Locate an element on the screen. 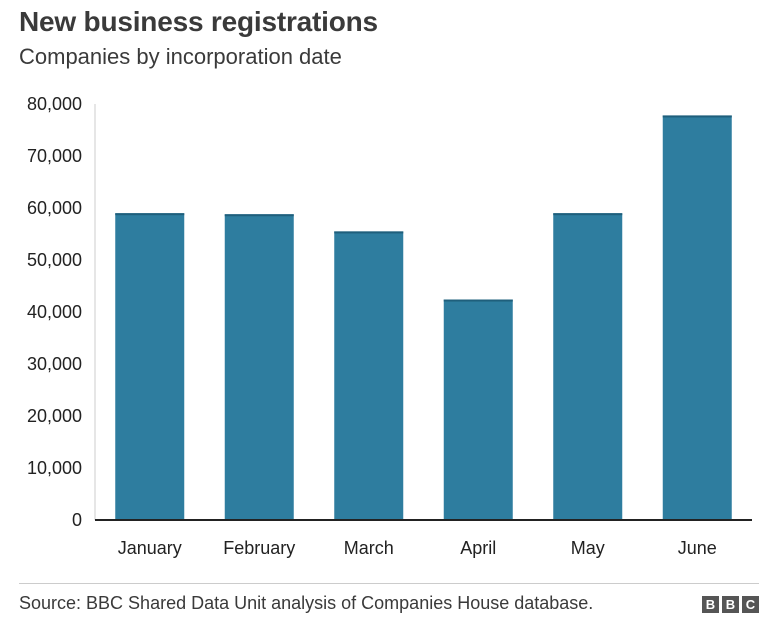 Image resolution: width=778 pixels, height=626 pixels. bbc-logo-letter: C is located at coordinates (750, 604).